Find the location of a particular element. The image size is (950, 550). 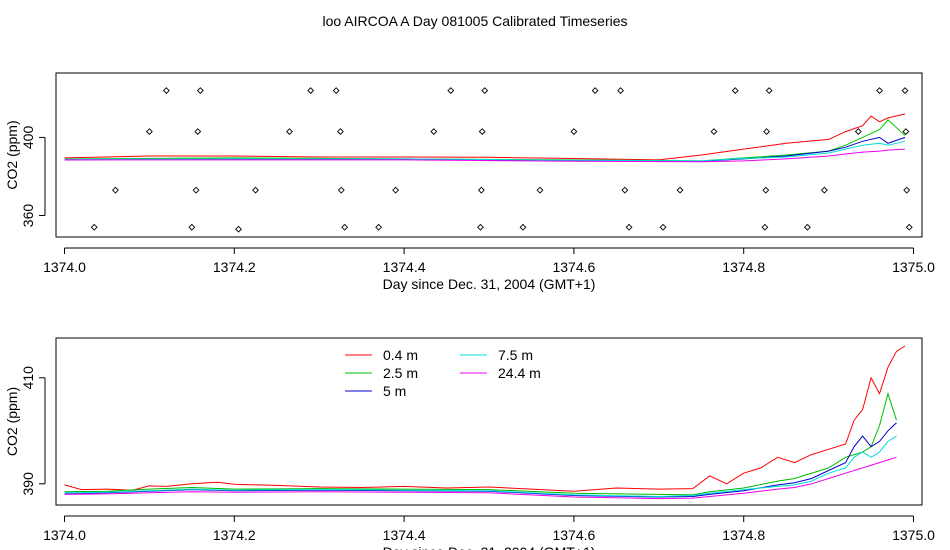

legend-label: 0.4 m is located at coordinates (400, 355).